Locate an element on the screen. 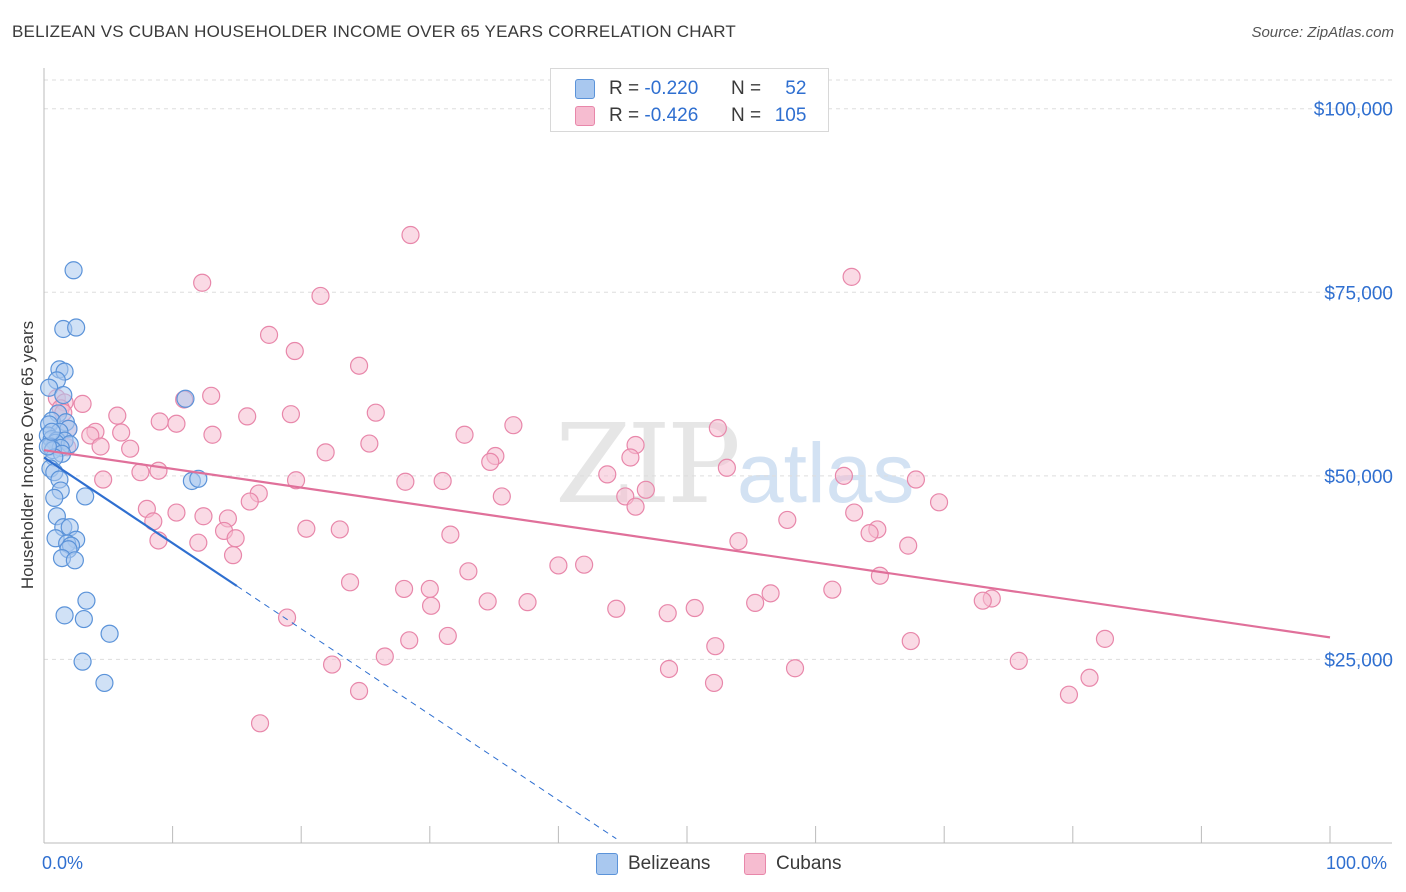 This screenshot has height=892, width=1406. y-tick-label: $100,000 is located at coordinates (1353, 110).